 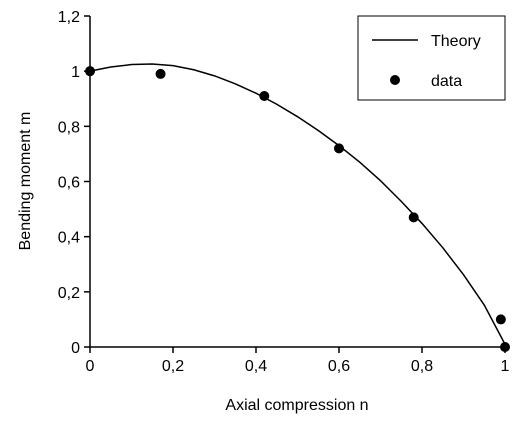 I want to click on legend-theory-label: Theory, so click(x=456, y=41).